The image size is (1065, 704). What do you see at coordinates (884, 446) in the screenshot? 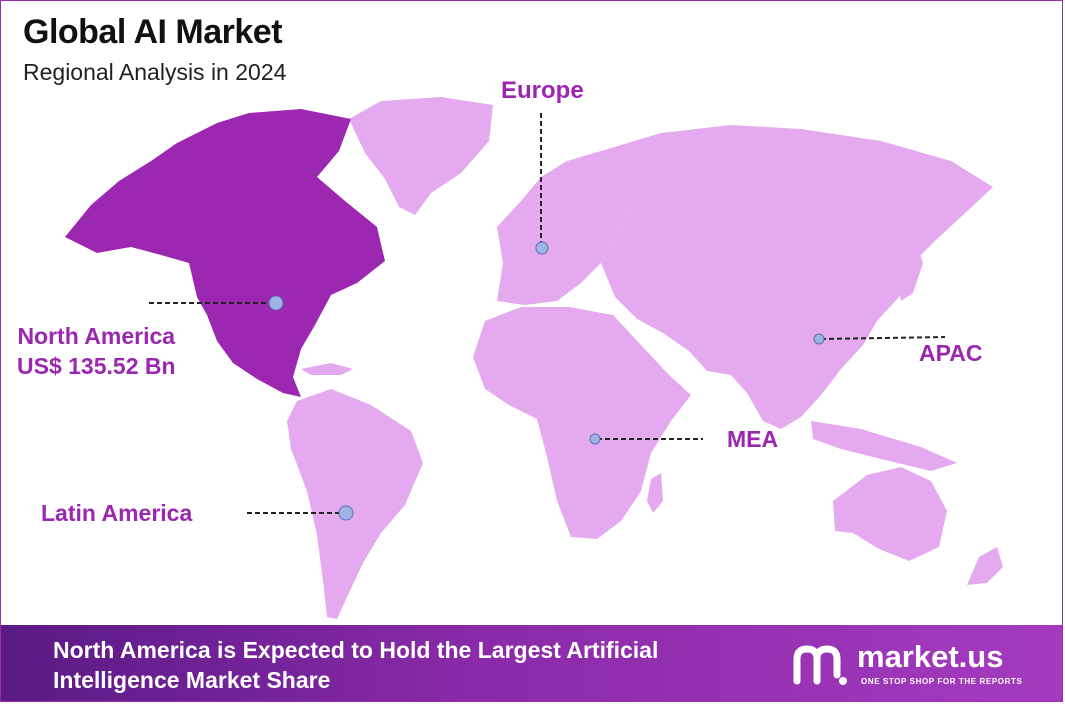
I see `map-se-asia-islands` at bounding box center [884, 446].